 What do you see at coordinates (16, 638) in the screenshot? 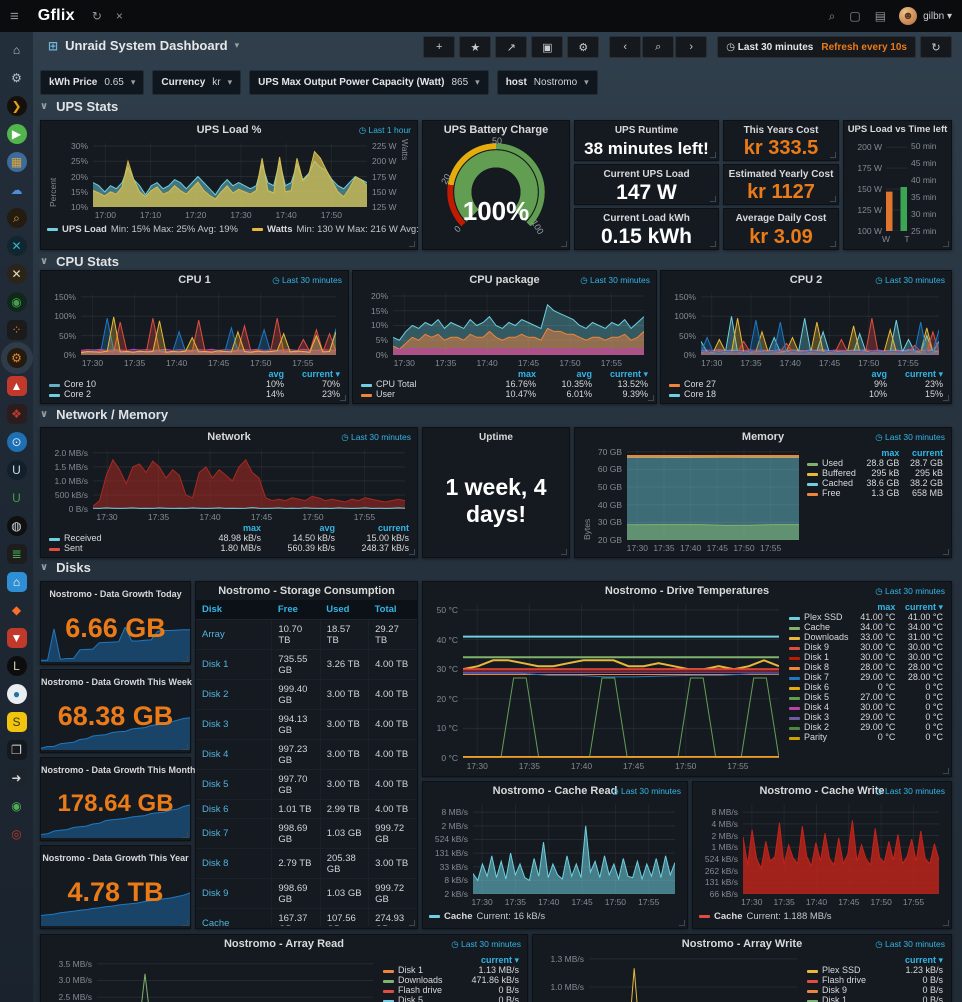
I see `youtube-dl-icon: ▼` at bounding box center [16, 638].